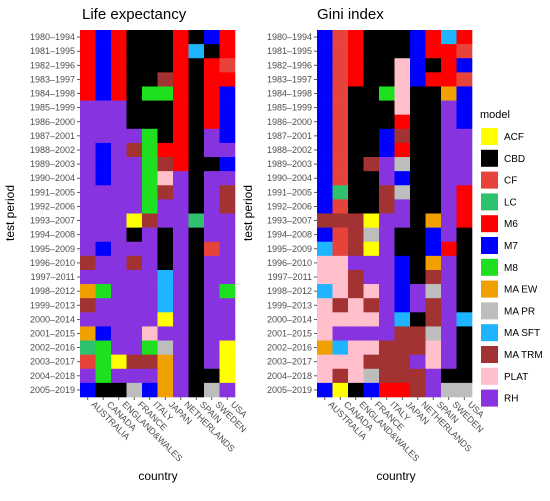 This screenshot has width=550, height=501. What do you see at coordinates (289, 94) in the screenshot?
I see `y-tick-label: 1984–1998` at bounding box center [289, 94].